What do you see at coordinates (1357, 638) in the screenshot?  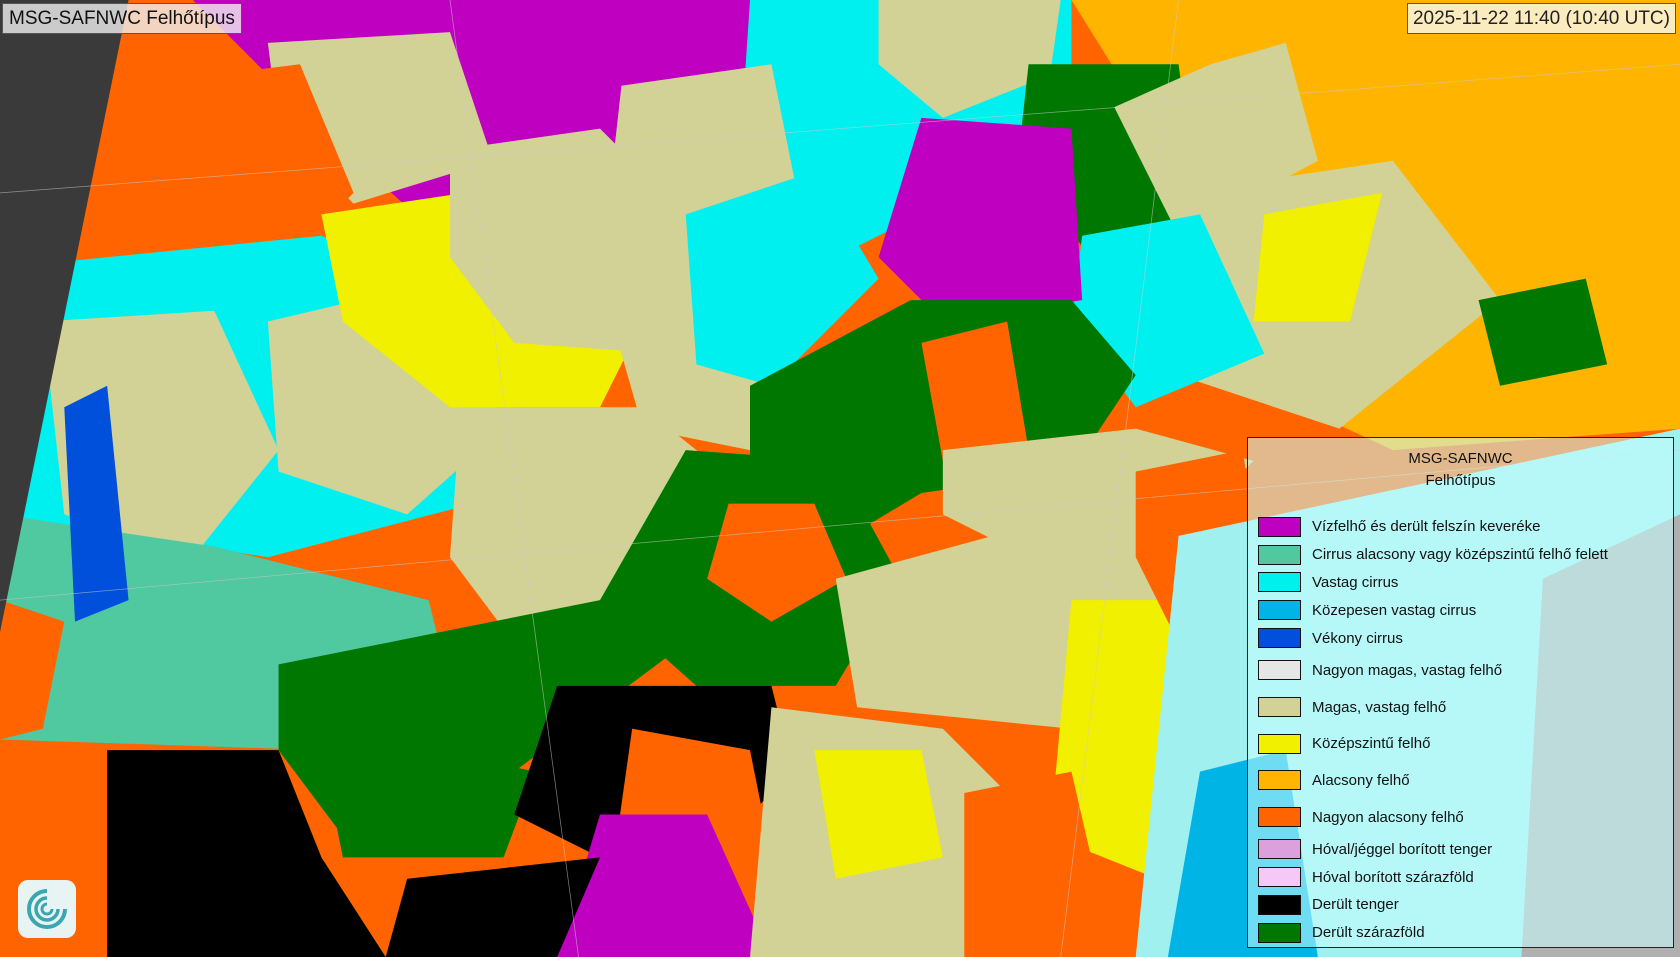 I see `legend-label: Vékony cirrus` at bounding box center [1357, 638].